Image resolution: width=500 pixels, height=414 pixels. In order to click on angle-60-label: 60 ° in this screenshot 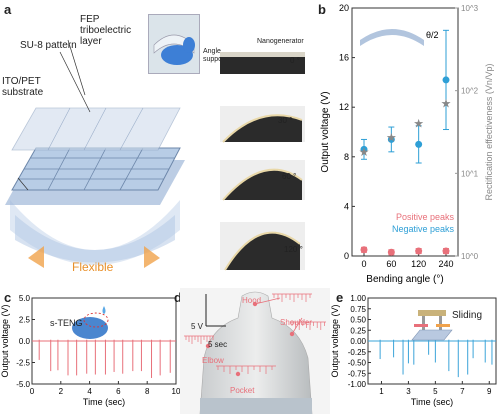, I will do `click(289, 176)`.